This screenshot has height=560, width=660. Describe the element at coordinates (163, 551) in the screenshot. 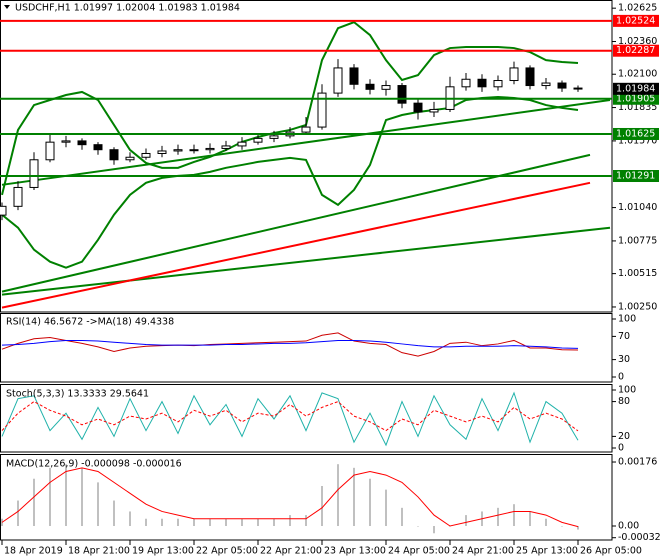

I see `x-tick-label: 19 Apr 13:00` at that location.